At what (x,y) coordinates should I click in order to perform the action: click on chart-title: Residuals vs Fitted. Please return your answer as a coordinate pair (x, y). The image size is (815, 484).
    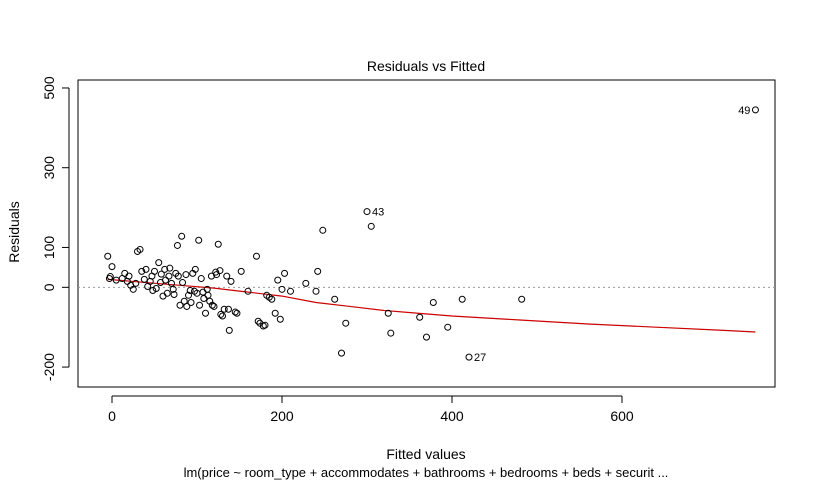
    Looking at the image, I should click on (426, 66).